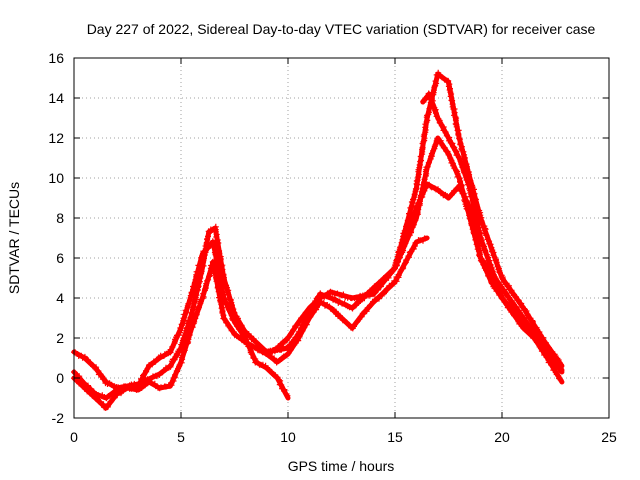  Describe the element at coordinates (60, 338) in the screenshot. I see `y-tick-label: 2` at that location.